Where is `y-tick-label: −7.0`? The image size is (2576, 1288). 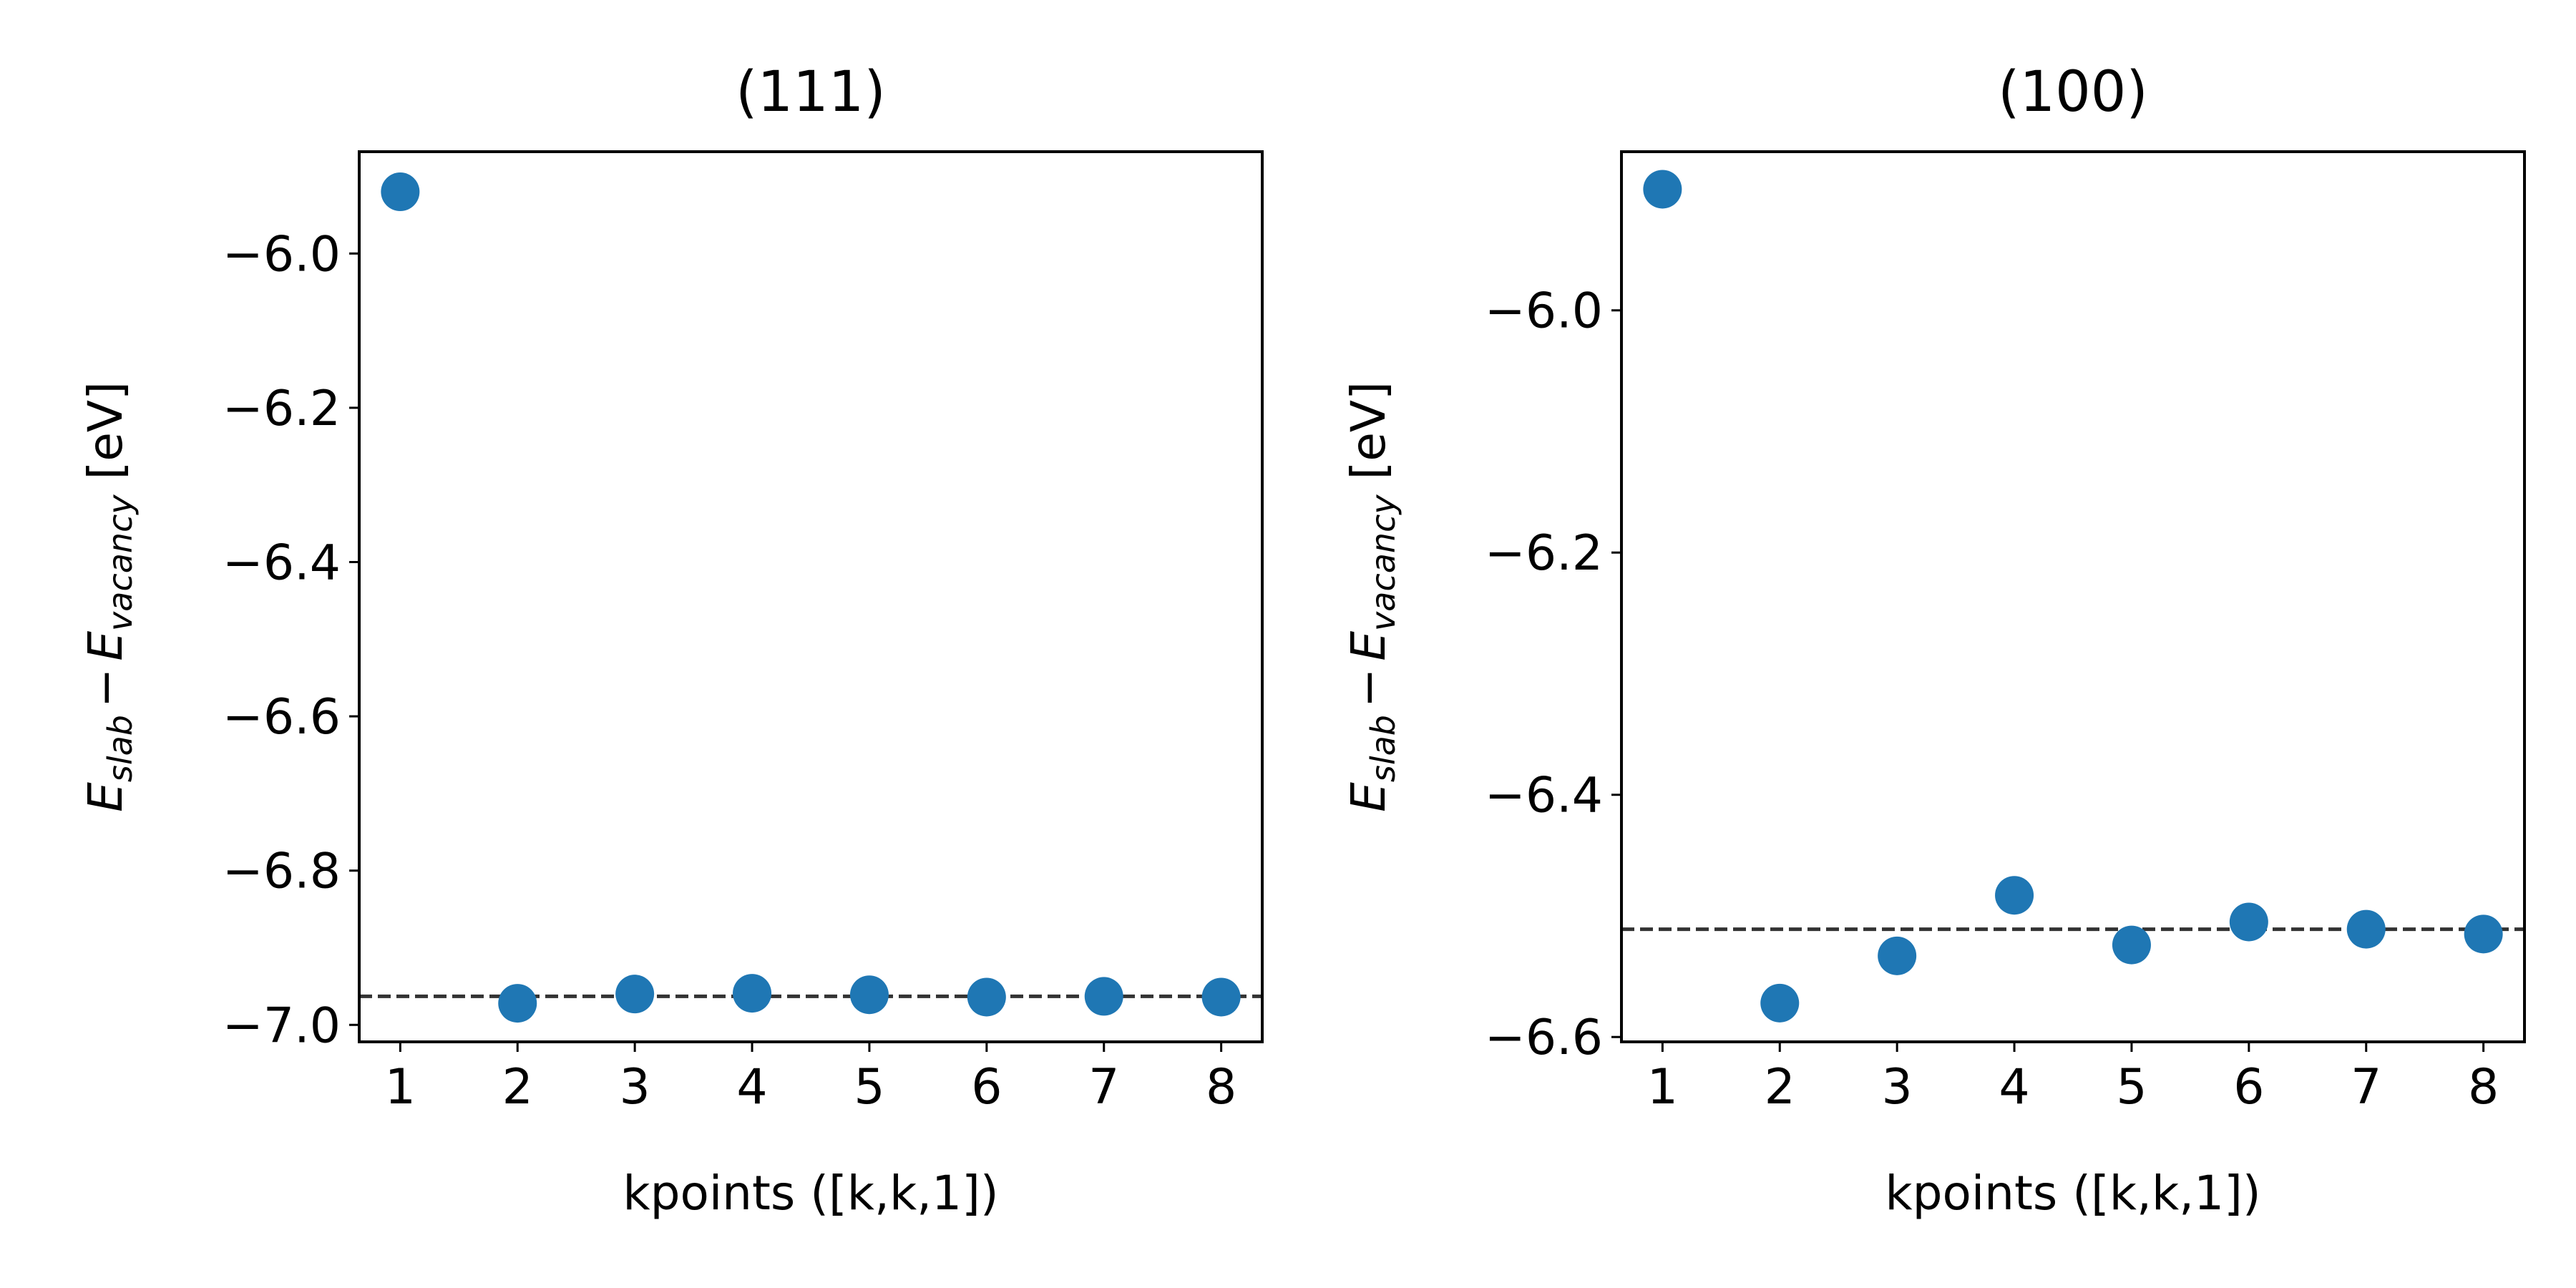
y-tick-label: −7.0 is located at coordinates (282, 1025).